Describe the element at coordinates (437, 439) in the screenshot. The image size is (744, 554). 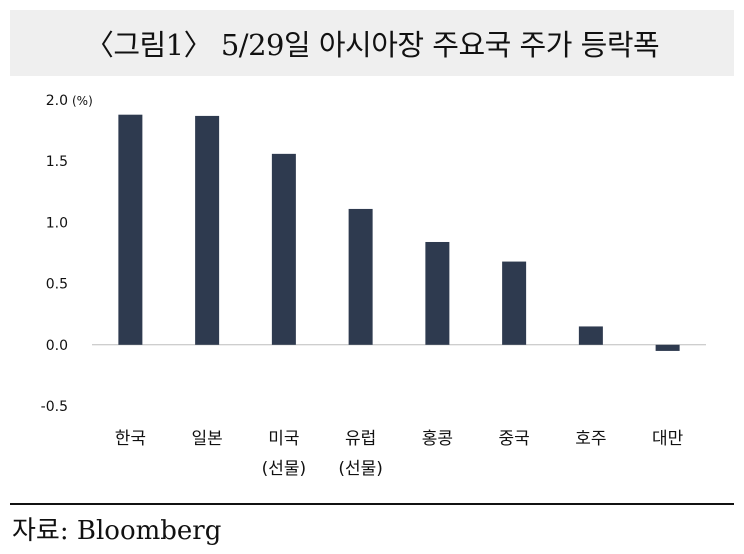
I see `x-category-label: 홍콩` at that location.